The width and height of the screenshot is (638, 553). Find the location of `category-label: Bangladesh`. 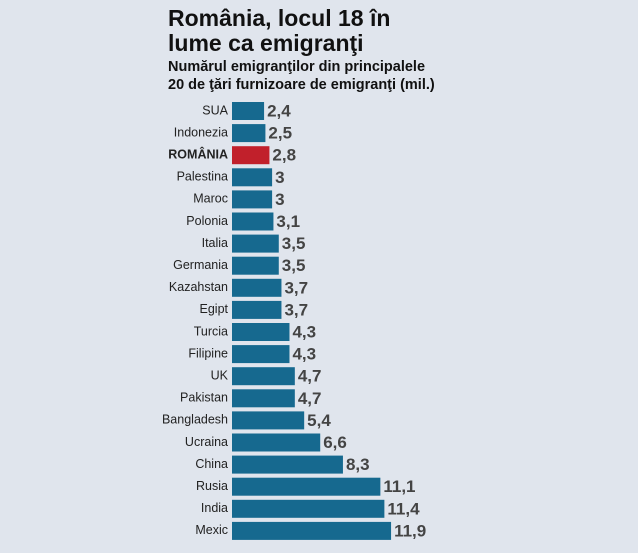

category-label: Bangladesh is located at coordinates (195, 420).